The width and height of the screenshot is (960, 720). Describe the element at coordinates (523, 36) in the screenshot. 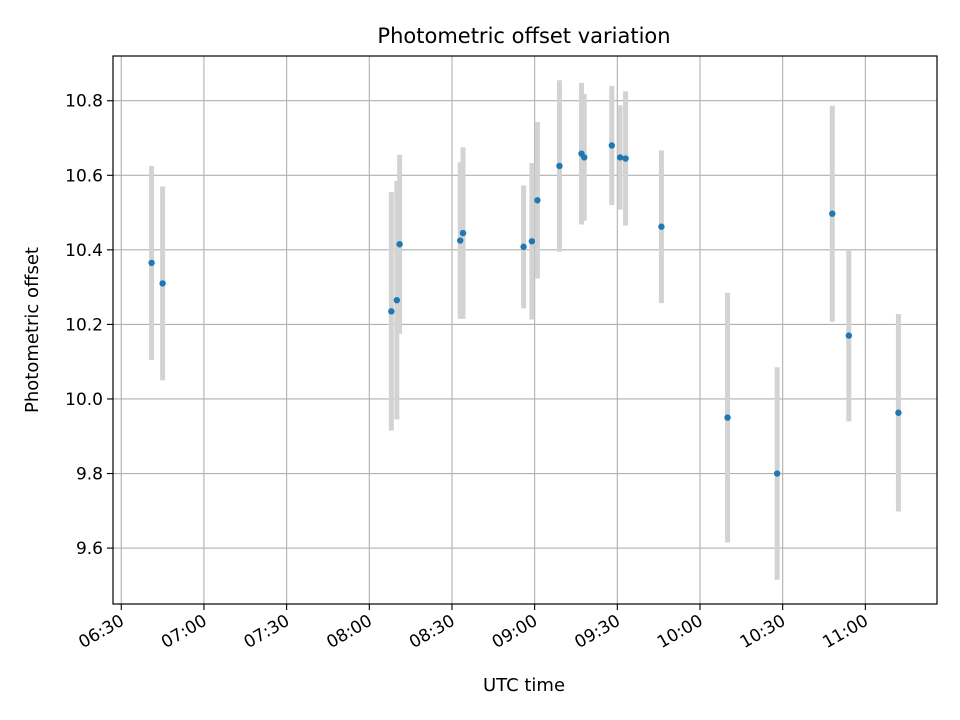

I see `chart-title: Photometric offset variation` at that location.